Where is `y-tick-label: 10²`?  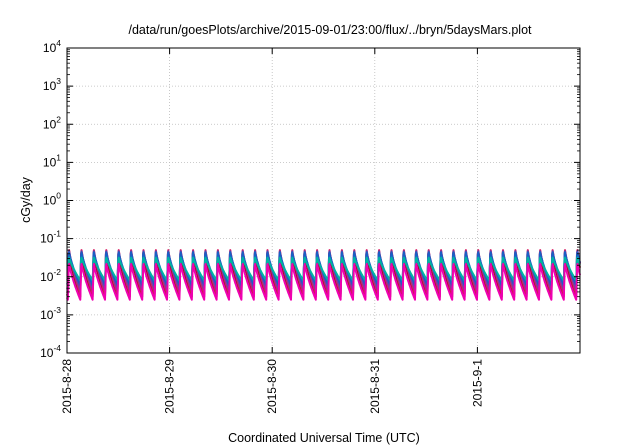 y-tick-label: 10² is located at coordinates (52, 122).